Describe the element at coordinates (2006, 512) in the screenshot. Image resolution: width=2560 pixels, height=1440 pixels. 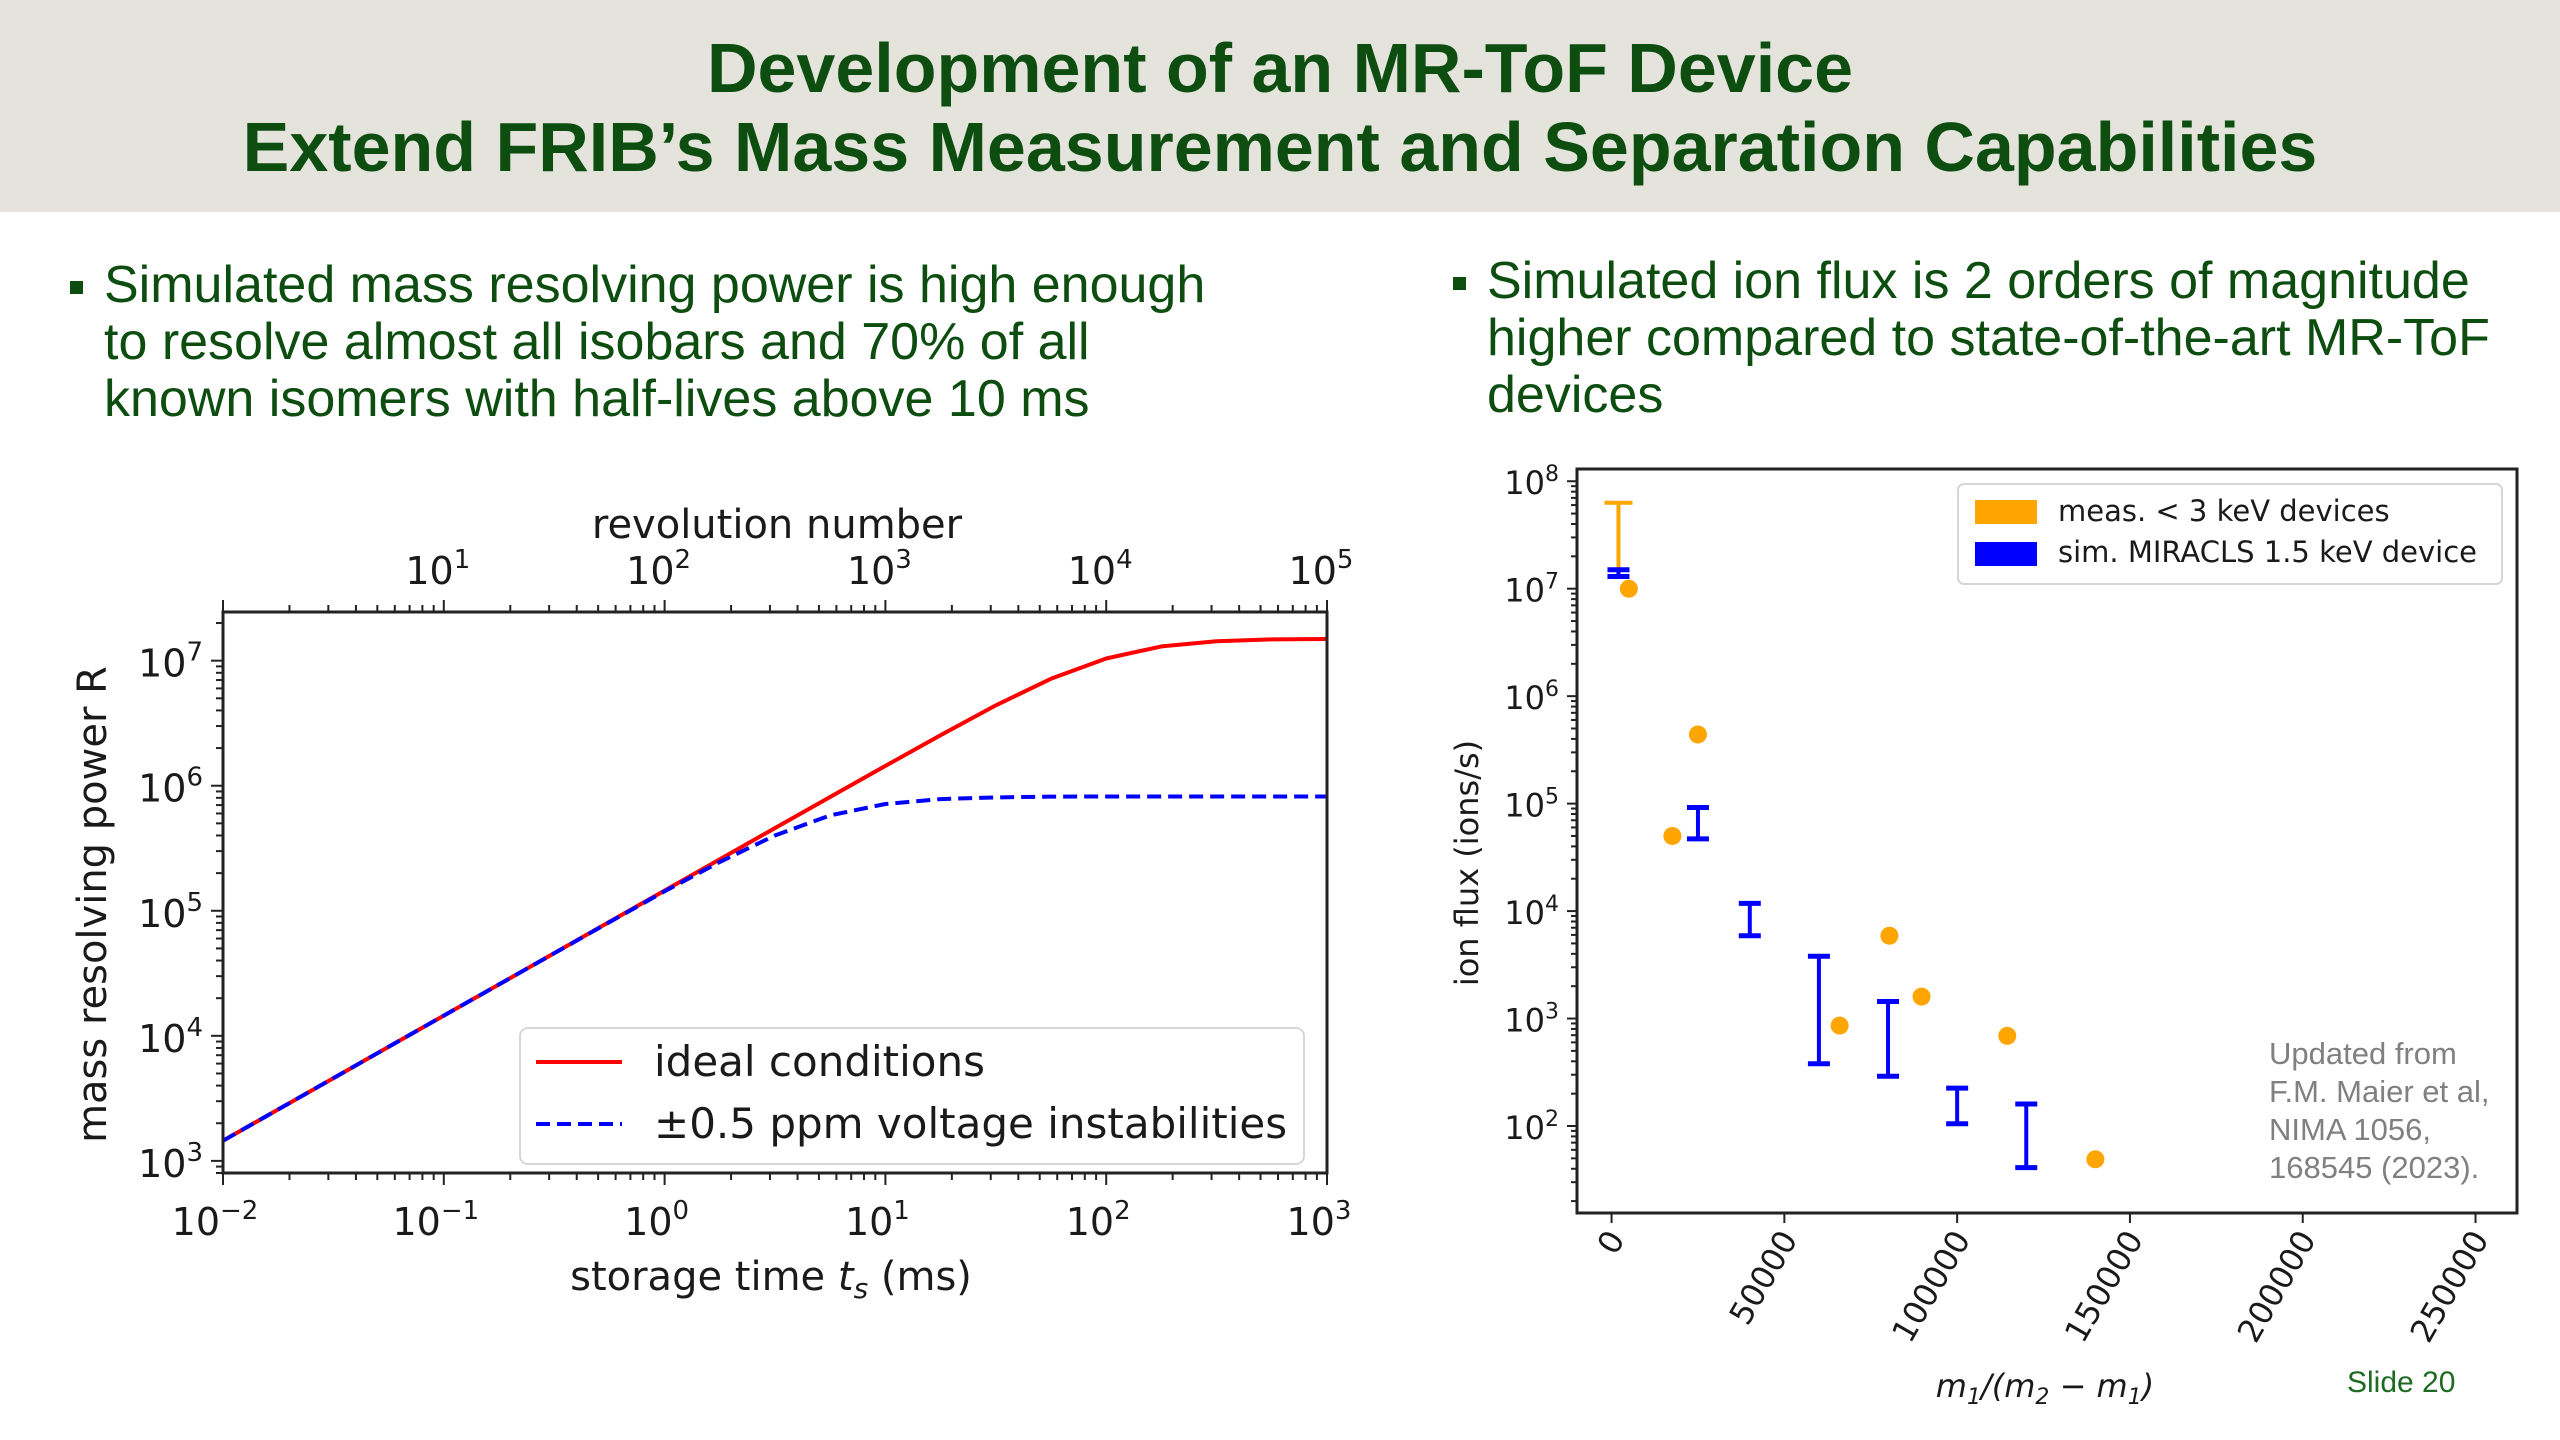
I see `legend-swatch-measured` at that location.